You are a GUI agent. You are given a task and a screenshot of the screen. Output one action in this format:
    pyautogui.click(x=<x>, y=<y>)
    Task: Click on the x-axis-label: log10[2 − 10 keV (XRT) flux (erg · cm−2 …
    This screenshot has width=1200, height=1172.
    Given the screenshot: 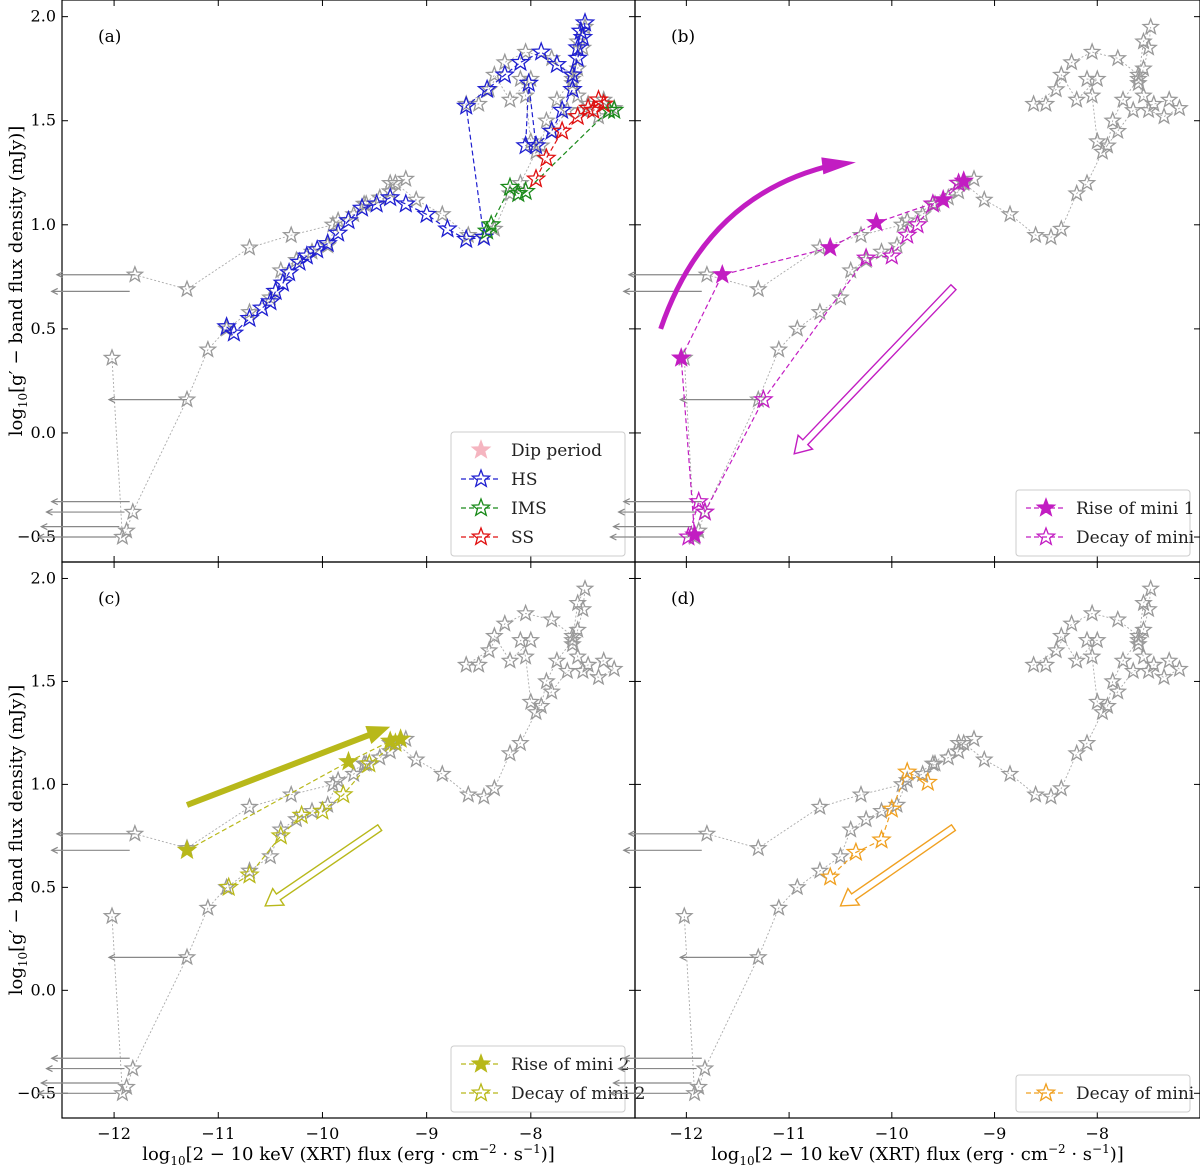 What is the action you would take?
    pyautogui.click(x=917, y=1155)
    